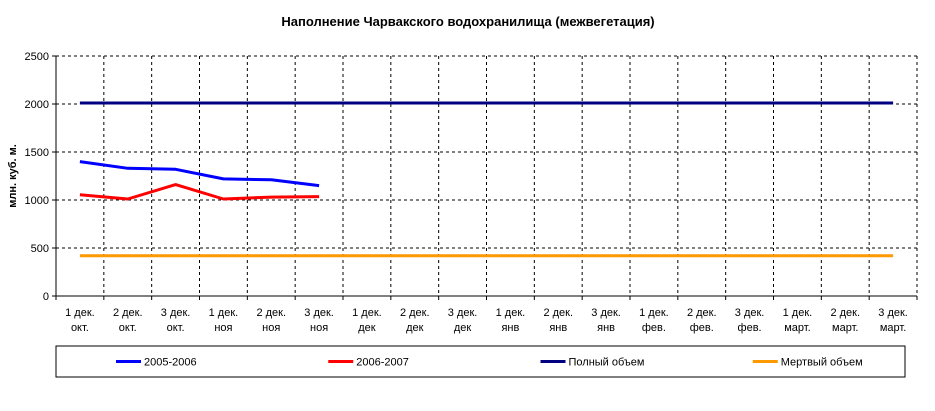 The image size is (935, 411). Describe the element at coordinates (845, 320) in the screenshot. I see `x-tick-label: 2 дек. март.` at that location.